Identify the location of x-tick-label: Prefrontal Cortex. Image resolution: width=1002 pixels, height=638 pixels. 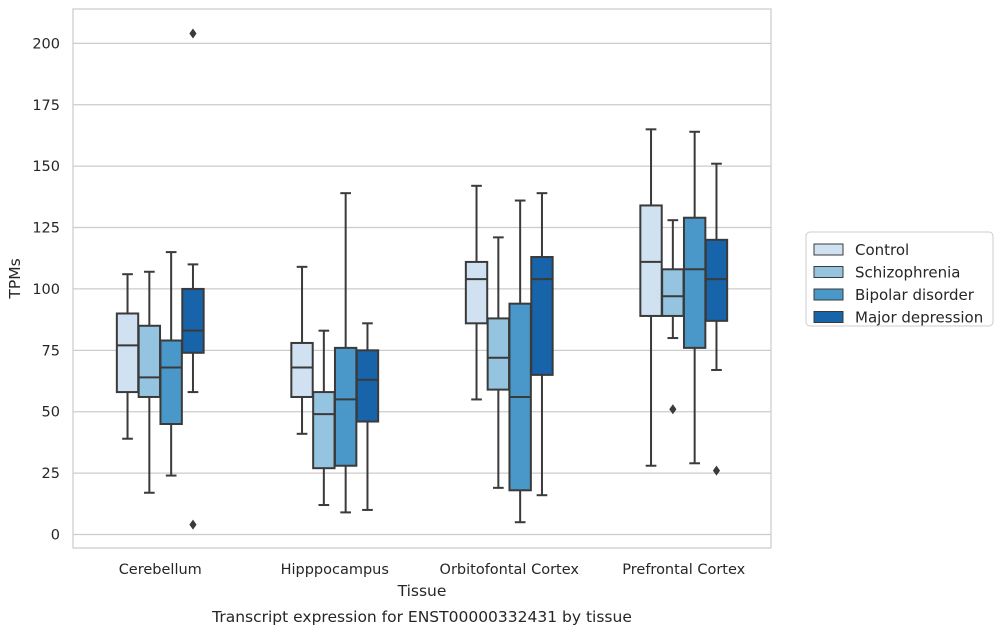
(683, 570).